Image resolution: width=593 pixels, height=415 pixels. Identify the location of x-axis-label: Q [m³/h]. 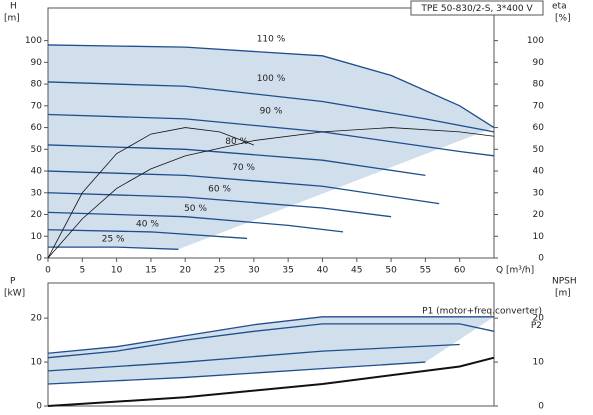
(515, 271).